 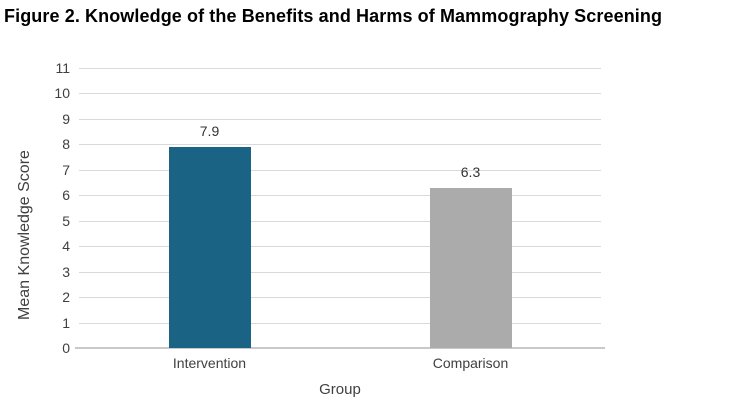 I want to click on y-tick-label: 0, so click(x=66, y=348).